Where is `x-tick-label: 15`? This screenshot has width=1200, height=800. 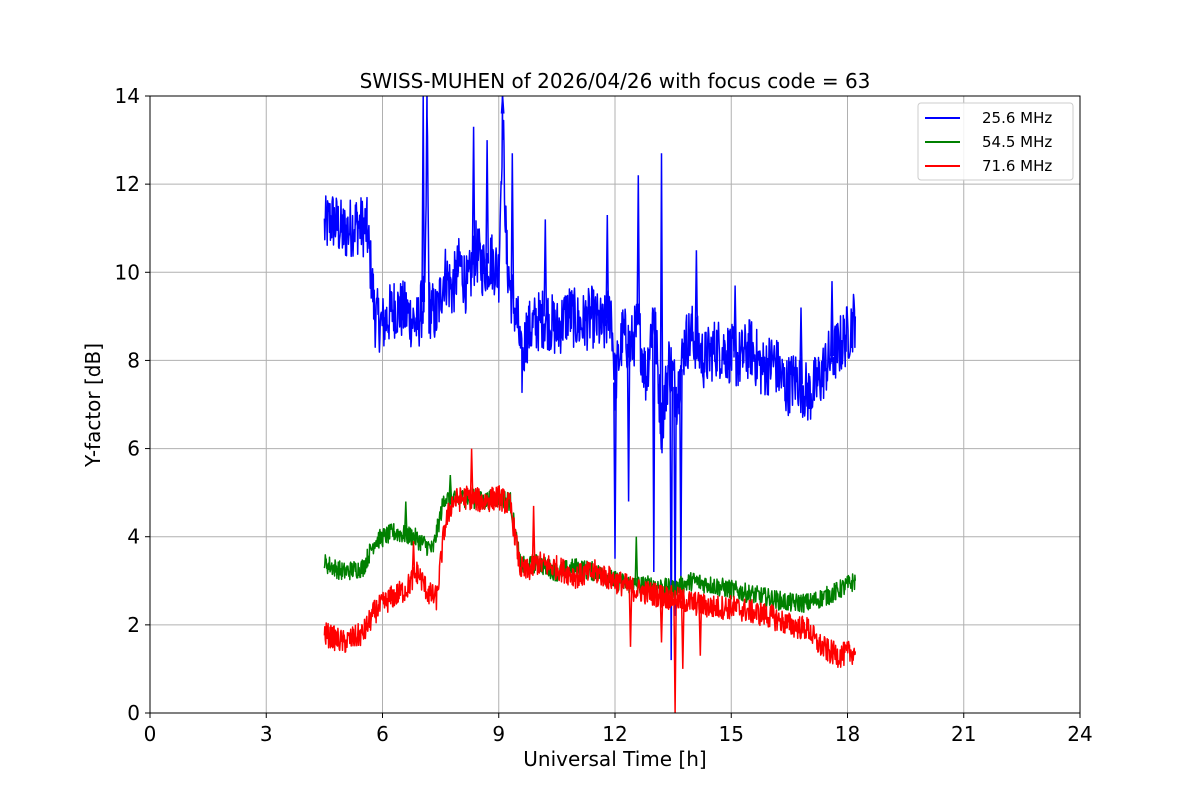 x-tick-label: 15 is located at coordinates (731, 734).